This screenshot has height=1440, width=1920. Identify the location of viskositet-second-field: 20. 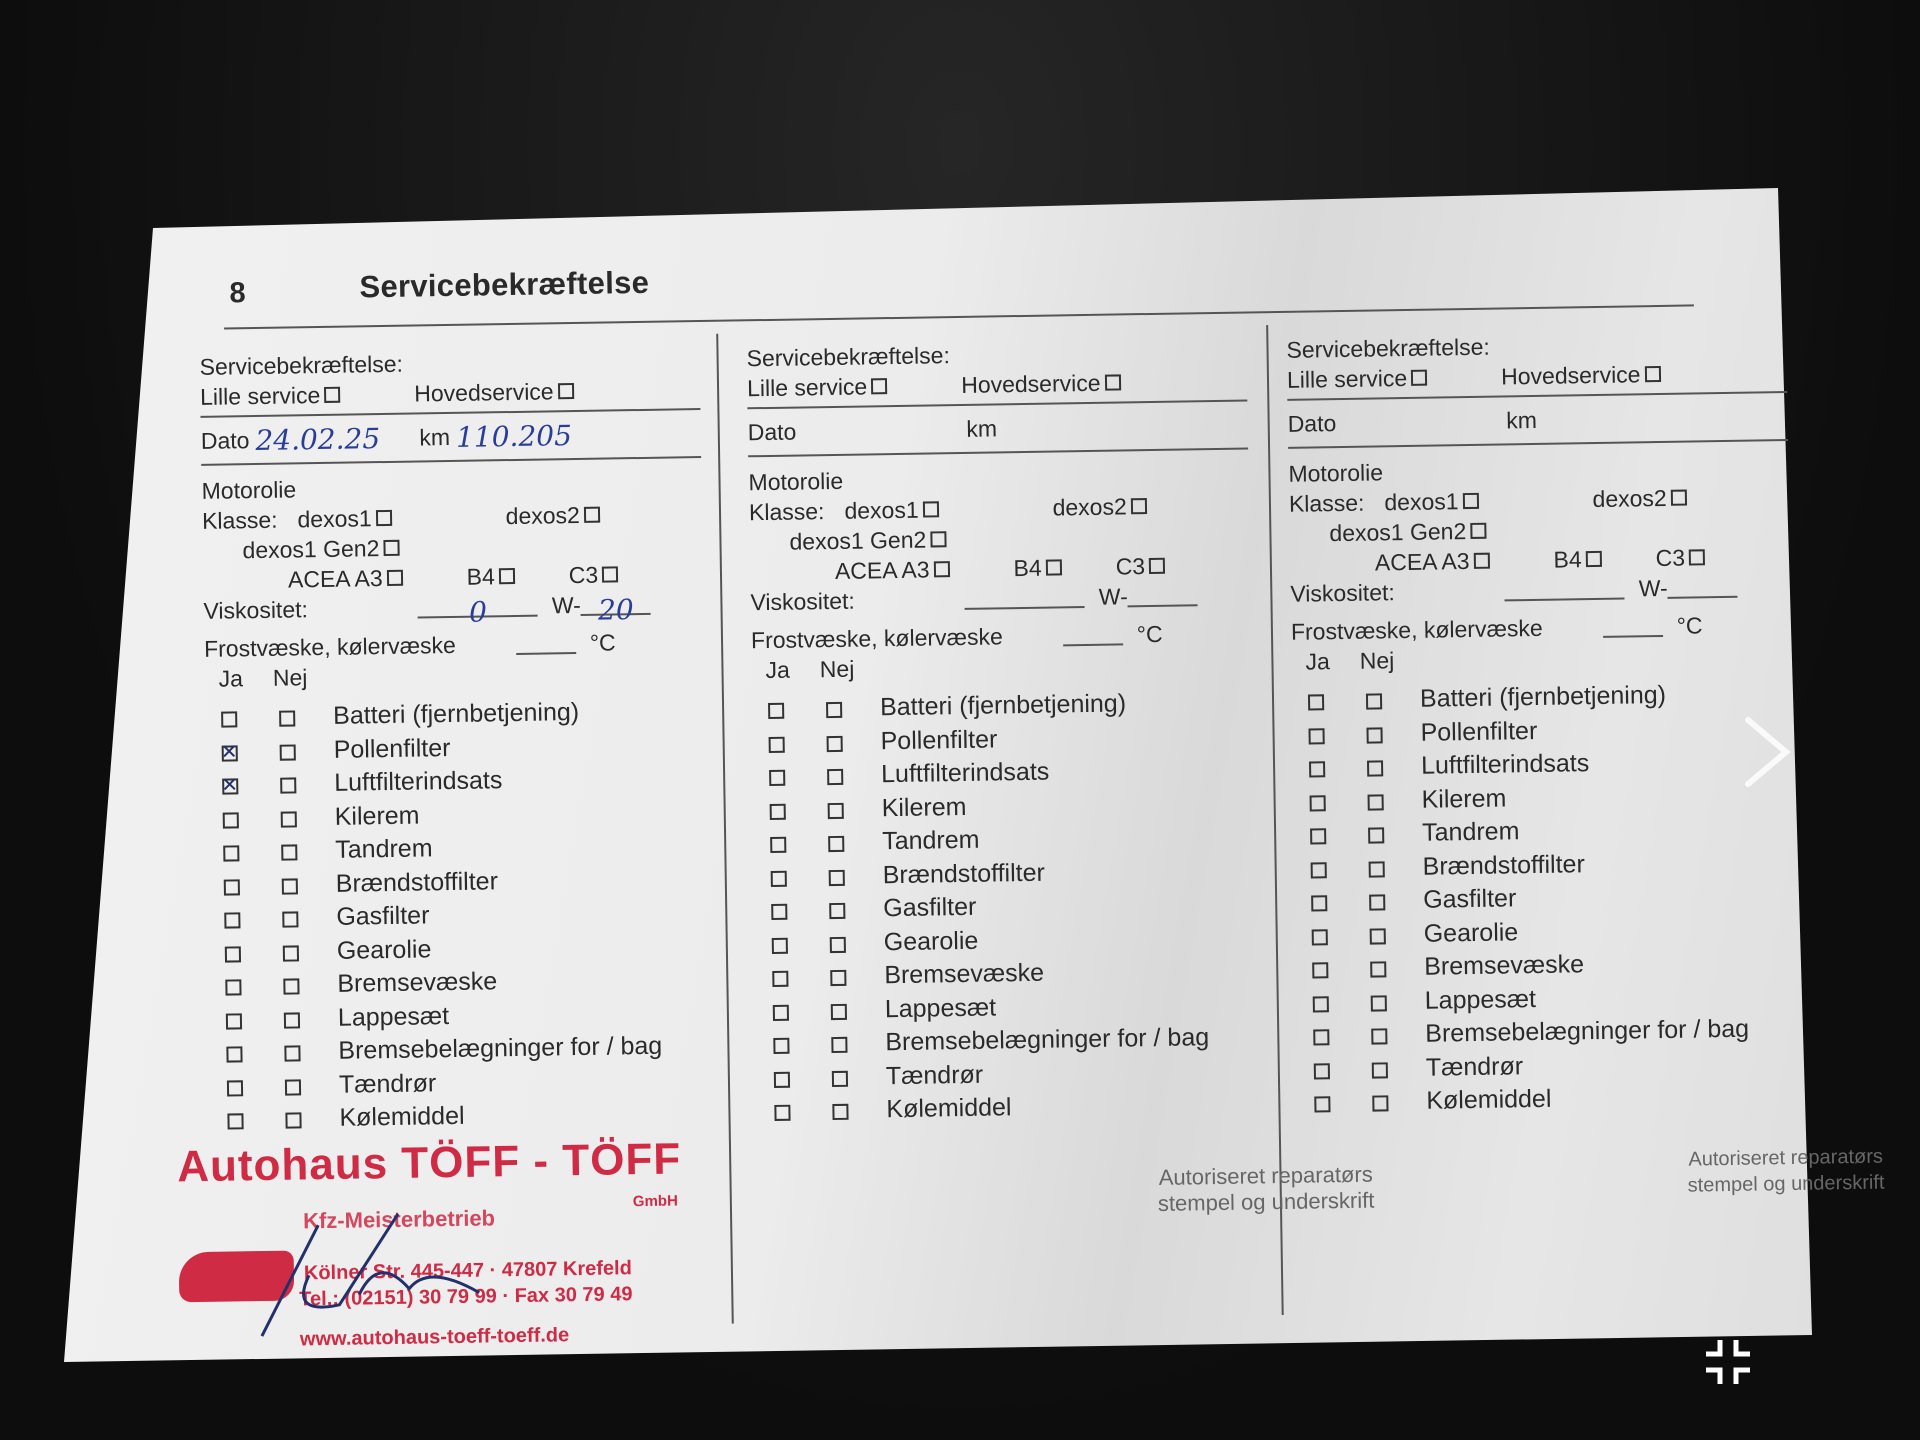
(615, 609).